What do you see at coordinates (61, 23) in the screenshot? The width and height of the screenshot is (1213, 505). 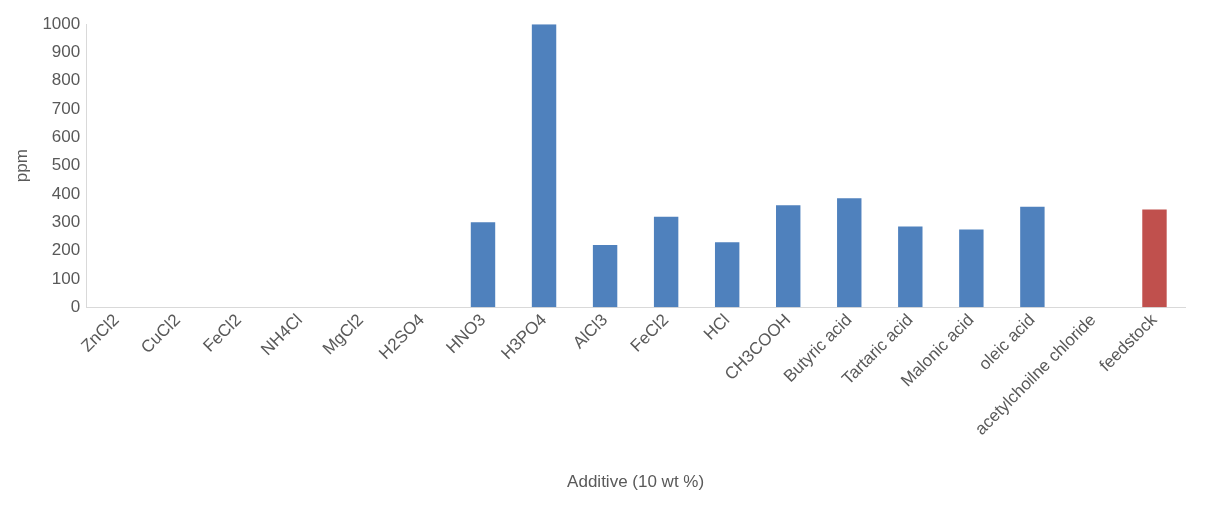 I see `y-tick-label: 1000` at bounding box center [61, 23].